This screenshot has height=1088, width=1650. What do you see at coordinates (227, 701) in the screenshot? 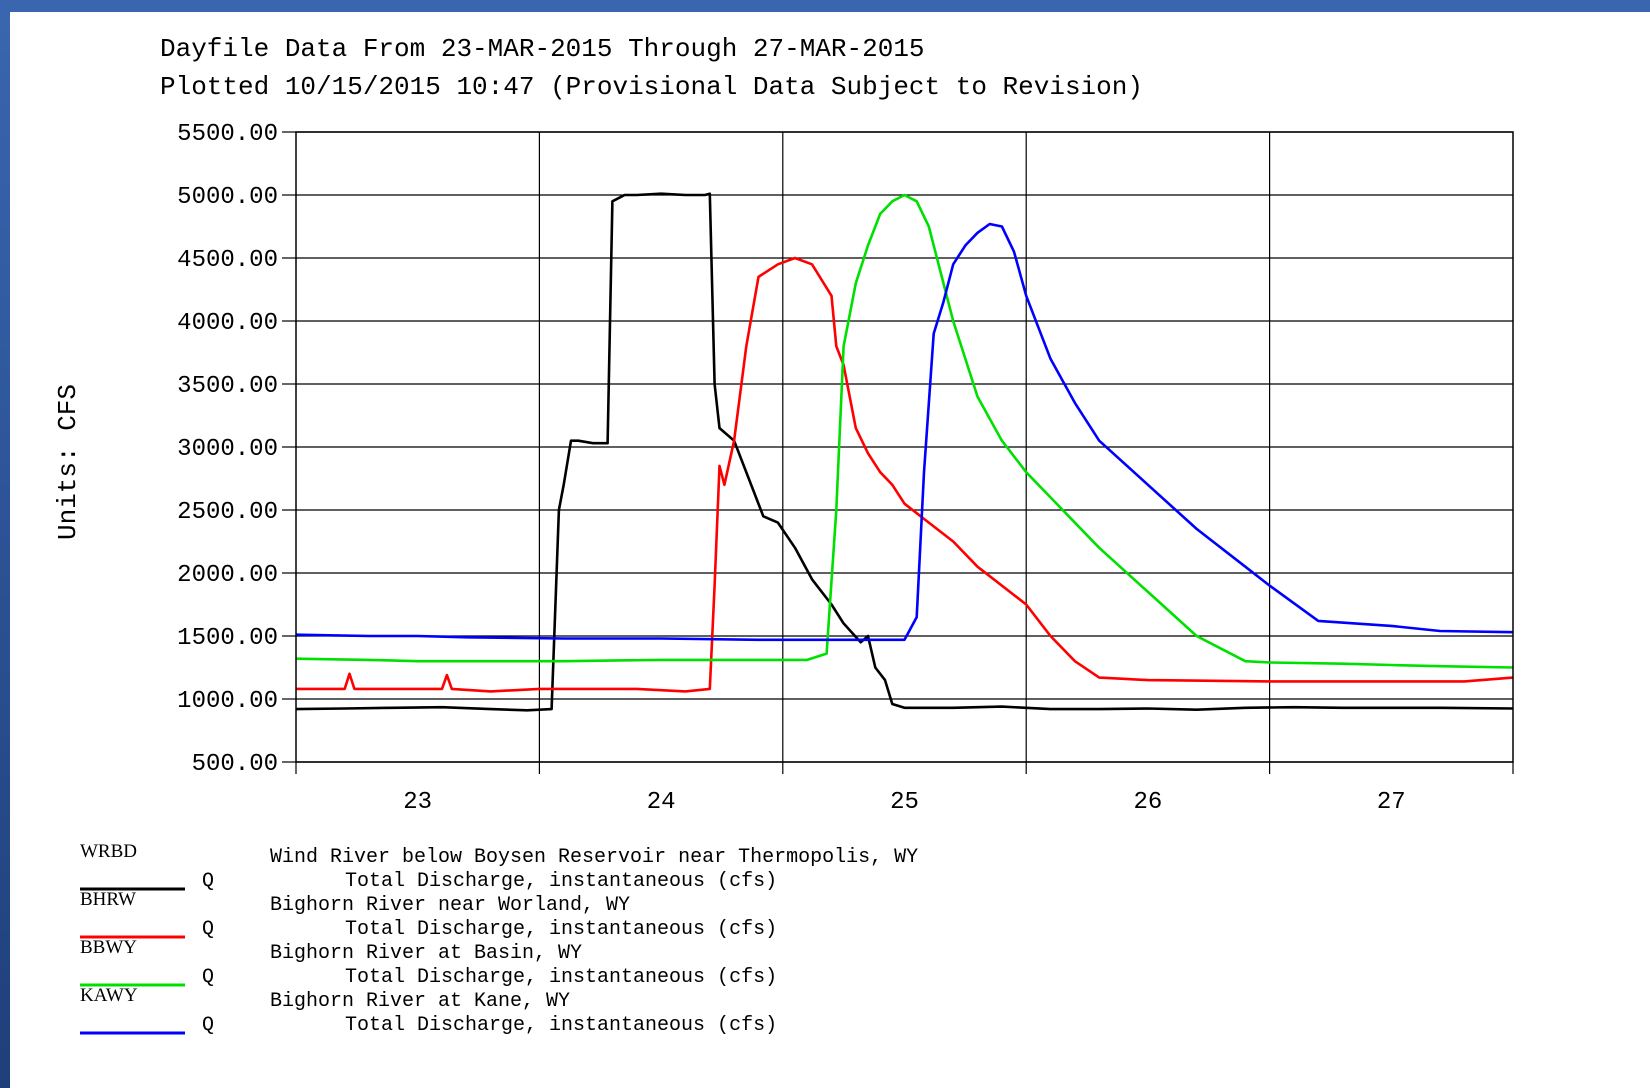
I see `ytick-label: 1000.00` at bounding box center [227, 701].